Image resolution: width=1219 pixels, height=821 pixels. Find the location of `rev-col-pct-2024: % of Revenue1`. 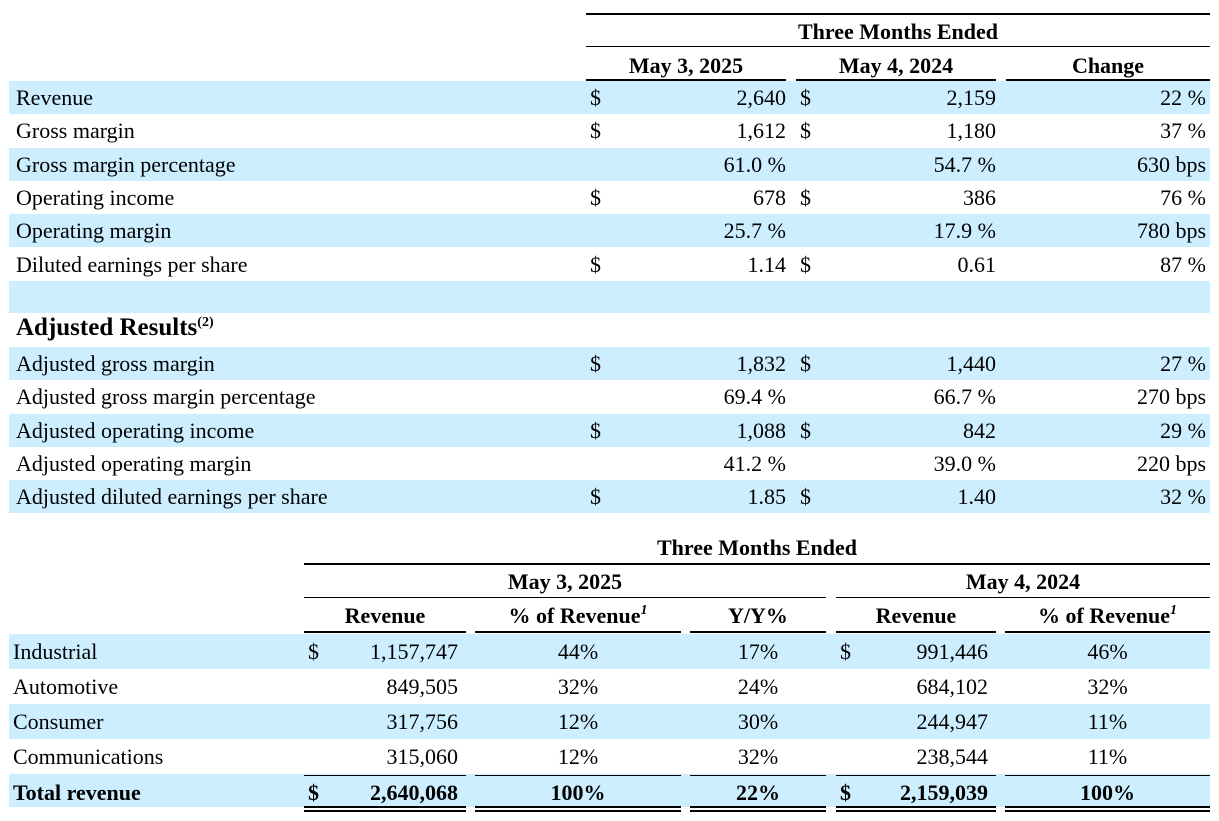

rev-col-pct-2024: % of Revenue1 is located at coordinates (1107, 615).